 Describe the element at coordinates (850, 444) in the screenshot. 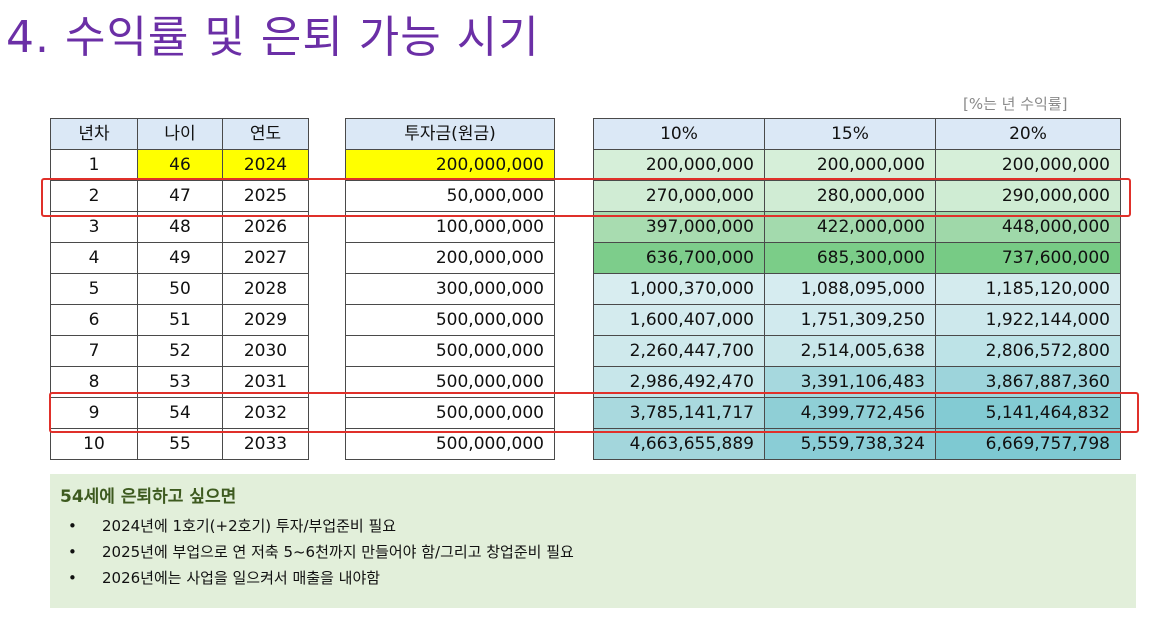

I see `return-cell-r15: 5,559,738,324` at that location.